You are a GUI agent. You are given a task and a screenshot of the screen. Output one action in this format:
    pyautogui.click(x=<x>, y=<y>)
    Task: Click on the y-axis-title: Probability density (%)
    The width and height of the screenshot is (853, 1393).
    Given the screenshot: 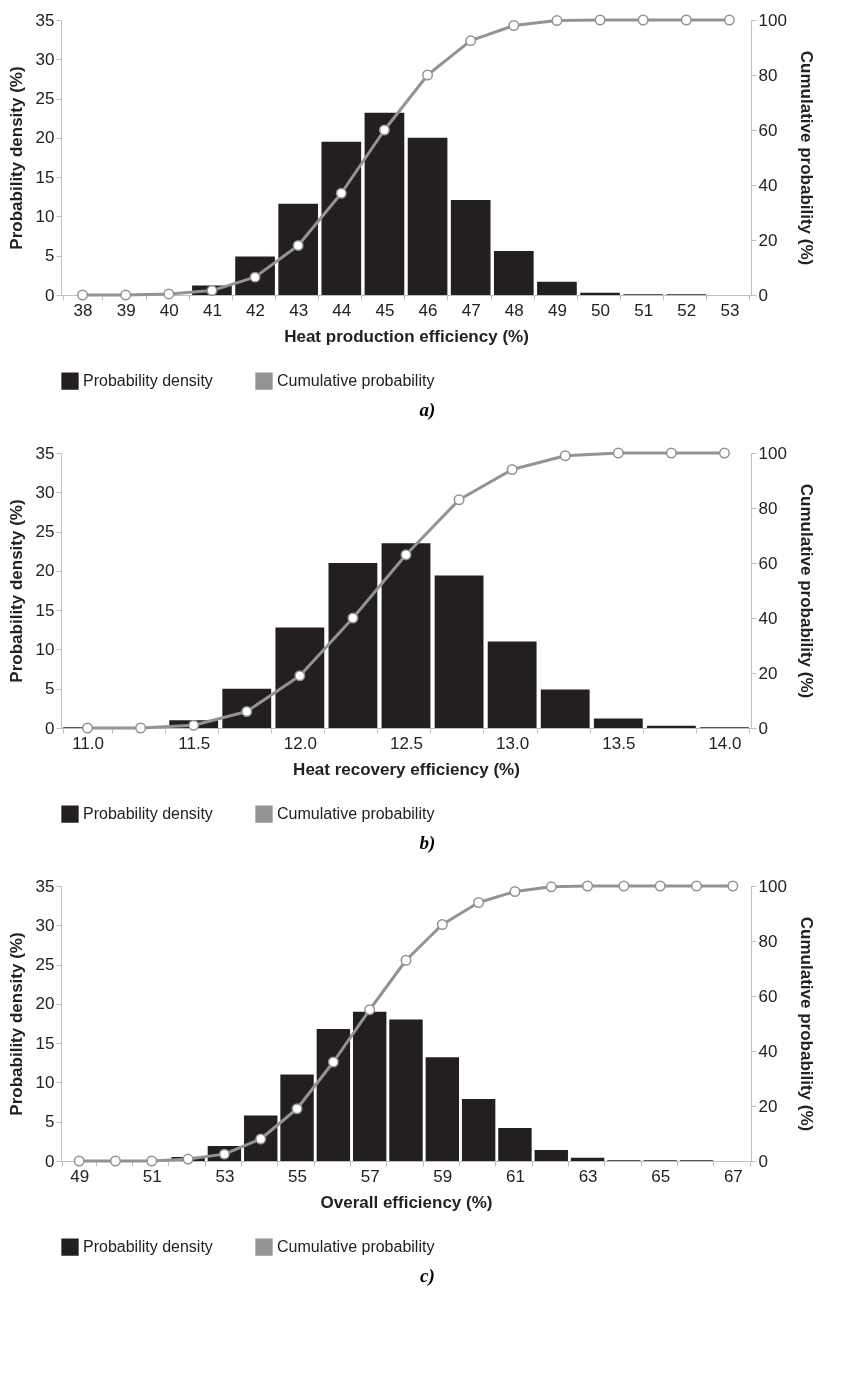 What is the action you would take?
    pyautogui.click(x=16, y=591)
    